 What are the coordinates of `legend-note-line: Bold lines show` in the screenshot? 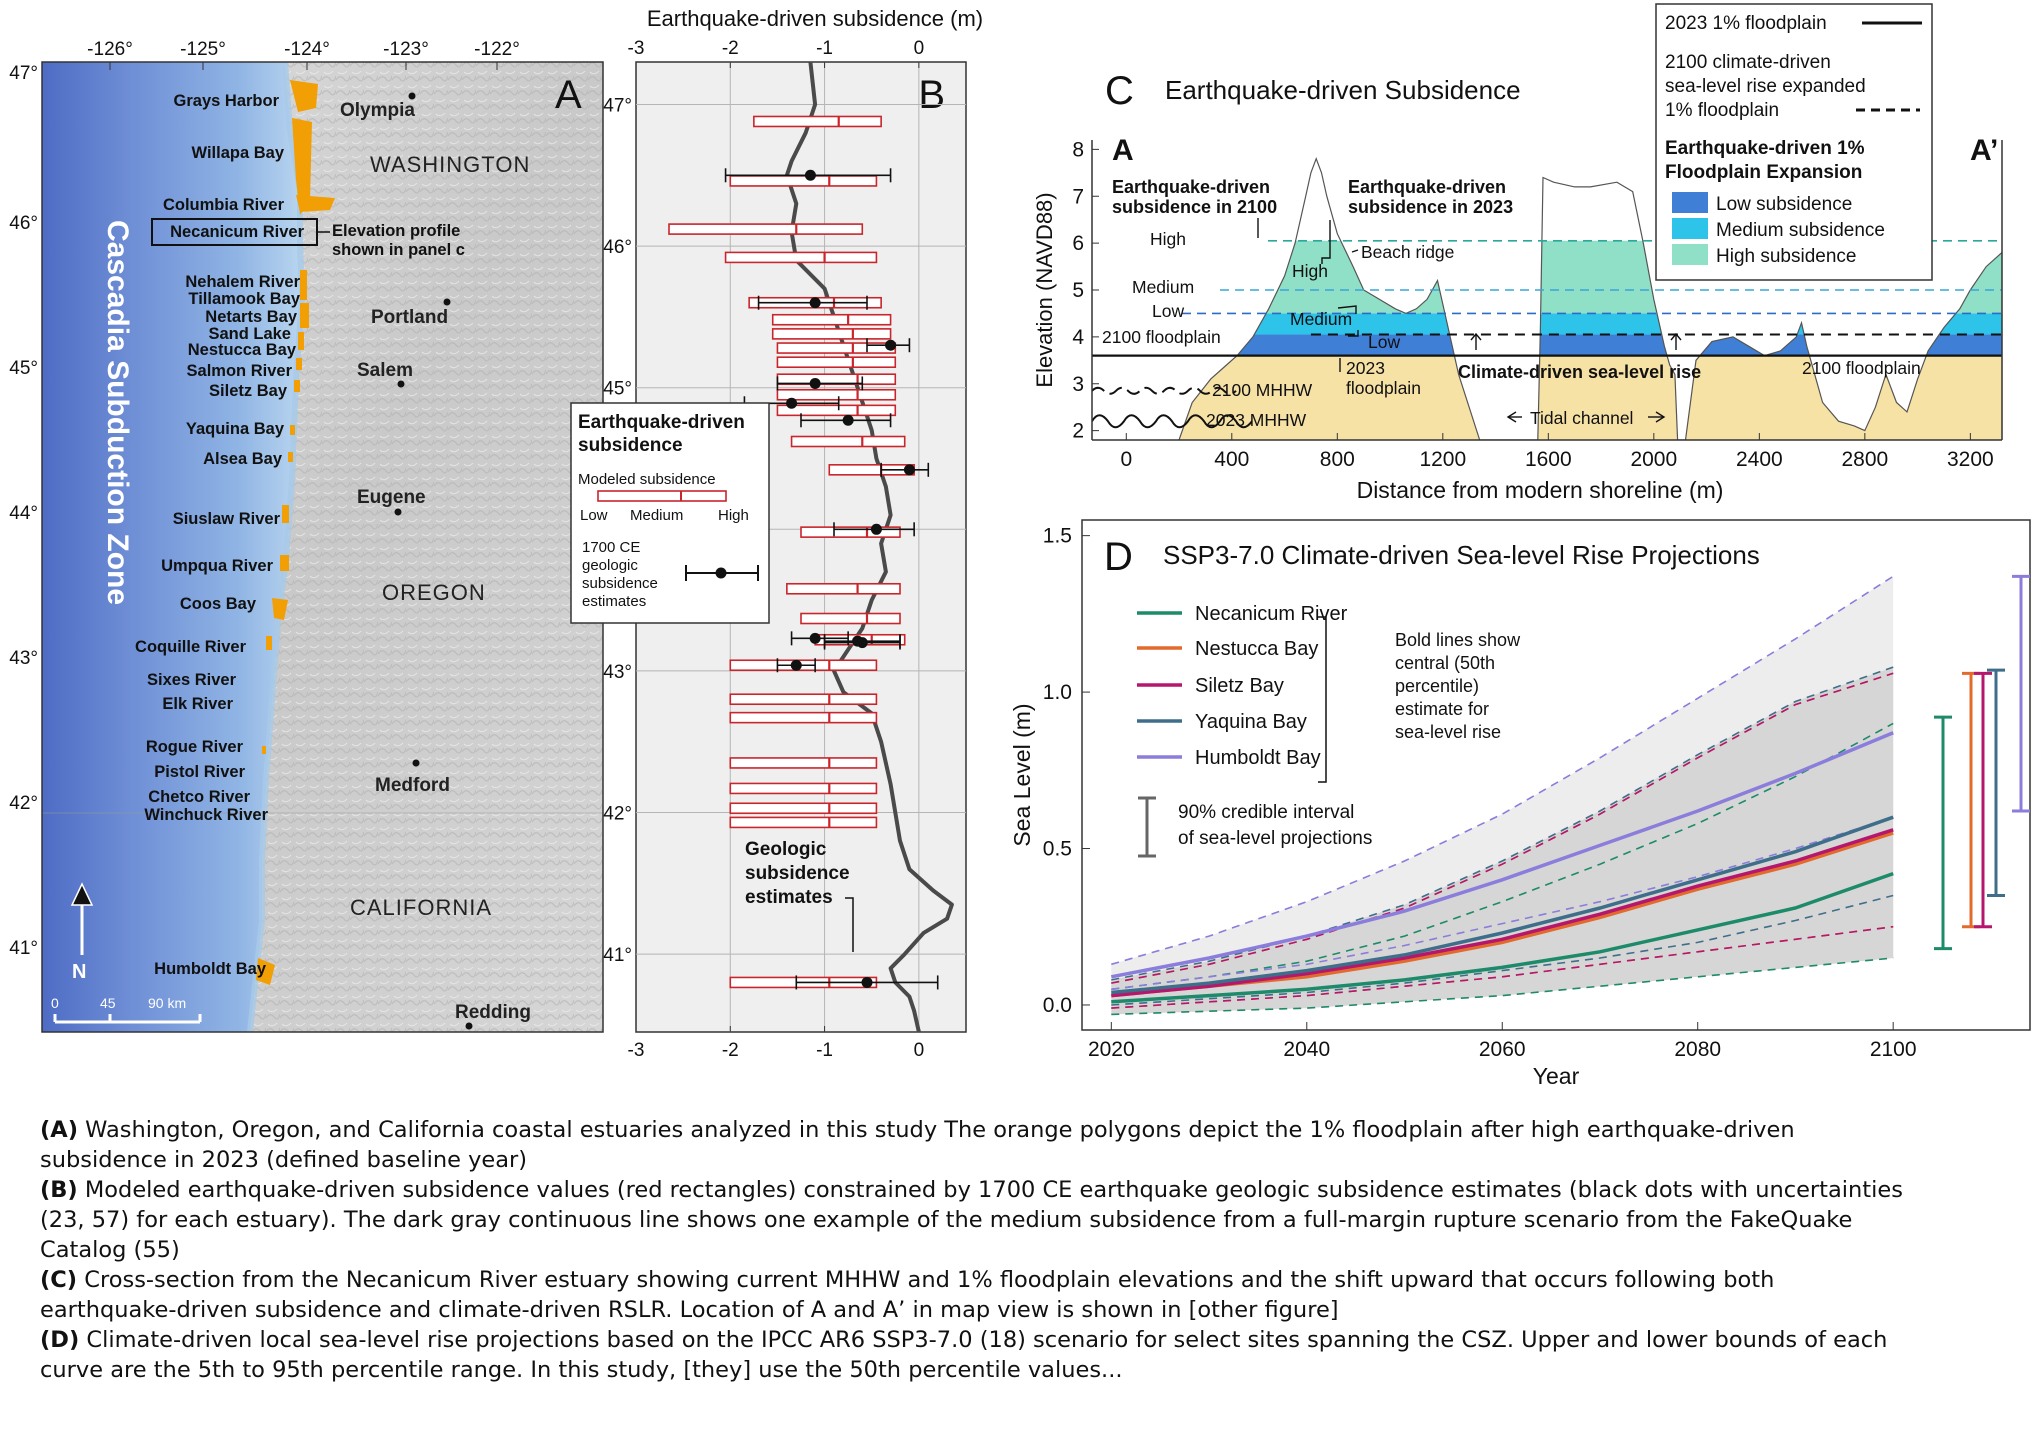 It's located at (1458, 640).